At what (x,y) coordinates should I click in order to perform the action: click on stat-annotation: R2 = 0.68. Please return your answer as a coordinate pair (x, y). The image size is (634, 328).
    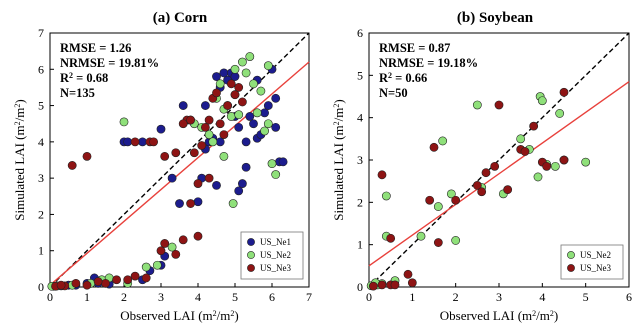
    Looking at the image, I should click on (84, 78).